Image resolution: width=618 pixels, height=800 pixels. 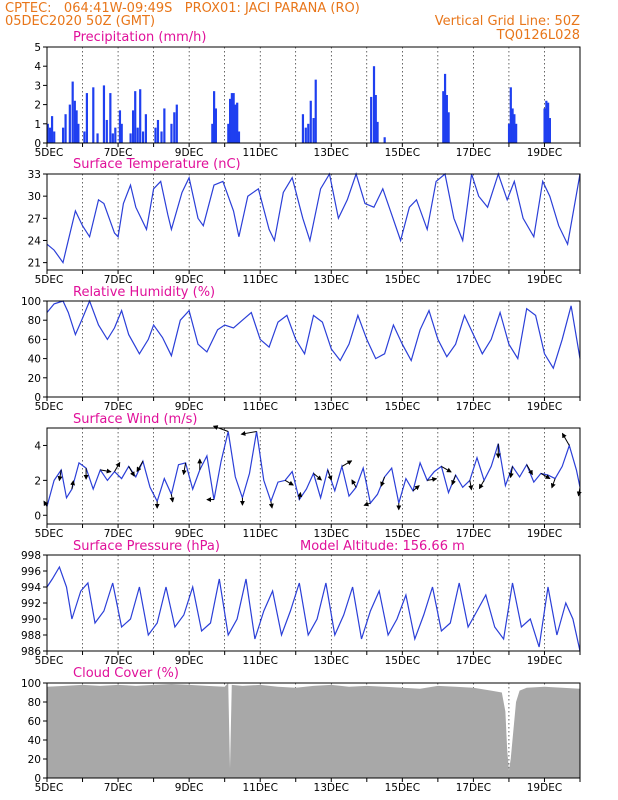 I want to click on temperature-xtick-label: 17DEC, so click(x=473, y=280).